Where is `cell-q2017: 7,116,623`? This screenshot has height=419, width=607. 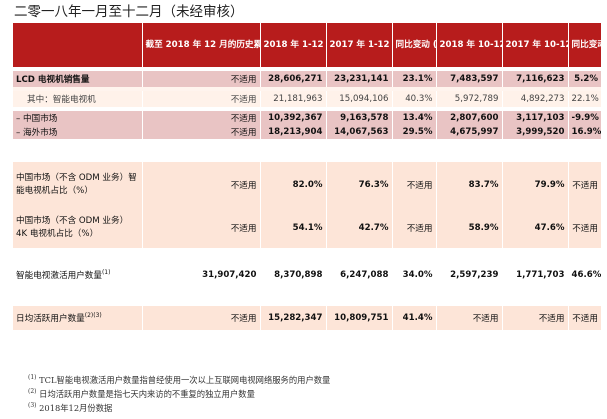 cell-q2017: 7,116,623 is located at coordinates (534, 79).